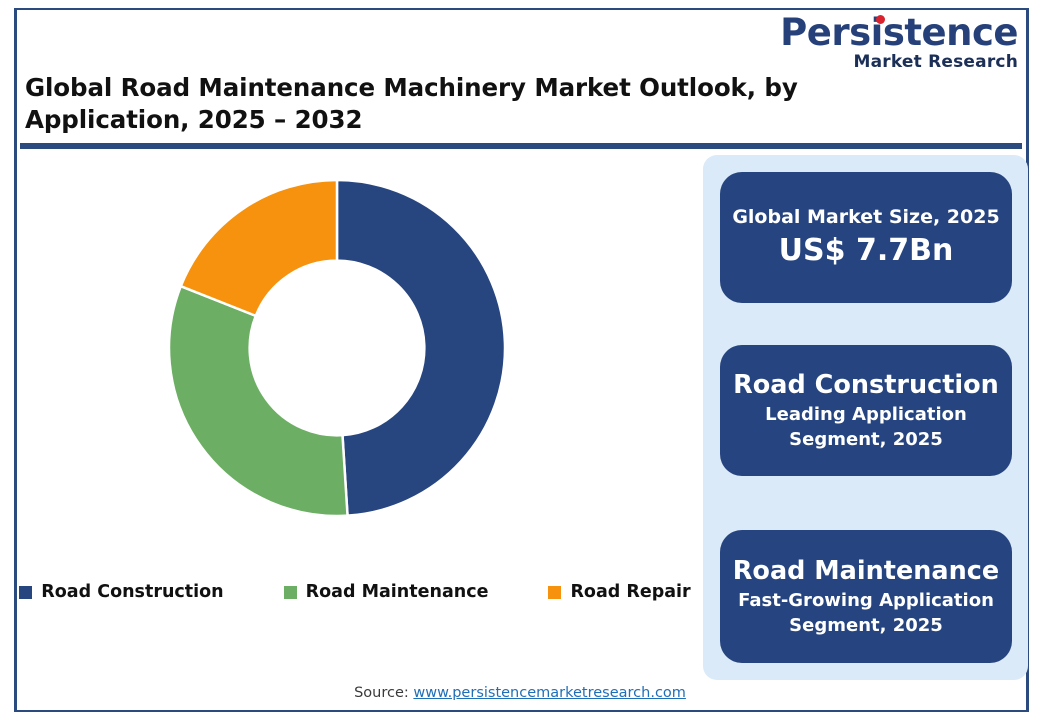  I want to click on frame-left-border, so click(15, 360).